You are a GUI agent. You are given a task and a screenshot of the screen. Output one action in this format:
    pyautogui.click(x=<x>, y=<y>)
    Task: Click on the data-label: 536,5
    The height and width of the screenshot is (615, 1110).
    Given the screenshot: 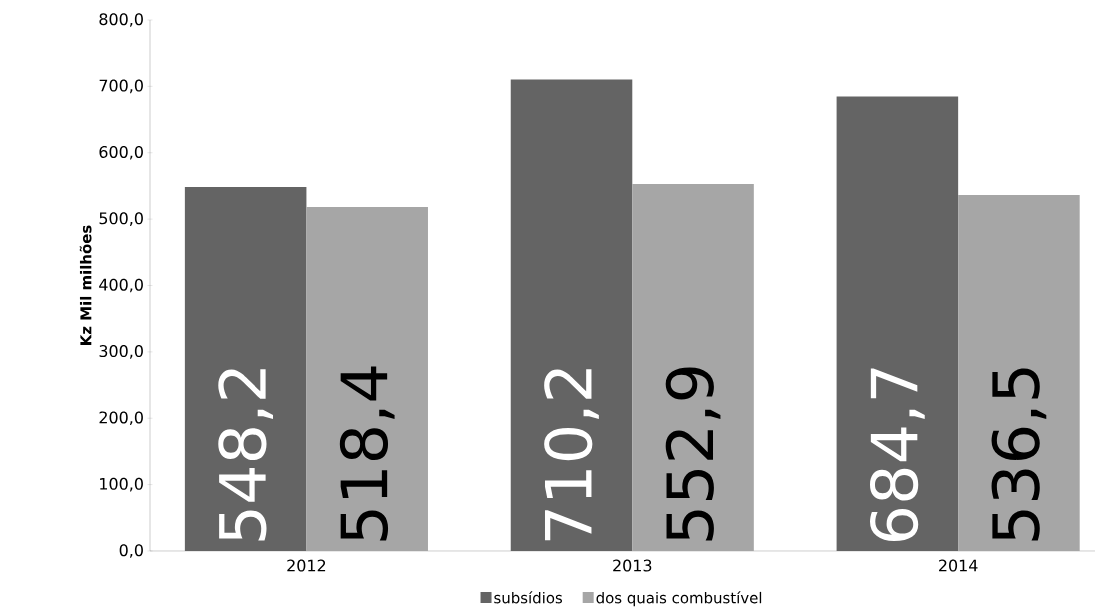 What is the action you would take?
    pyautogui.click(x=1019, y=454)
    